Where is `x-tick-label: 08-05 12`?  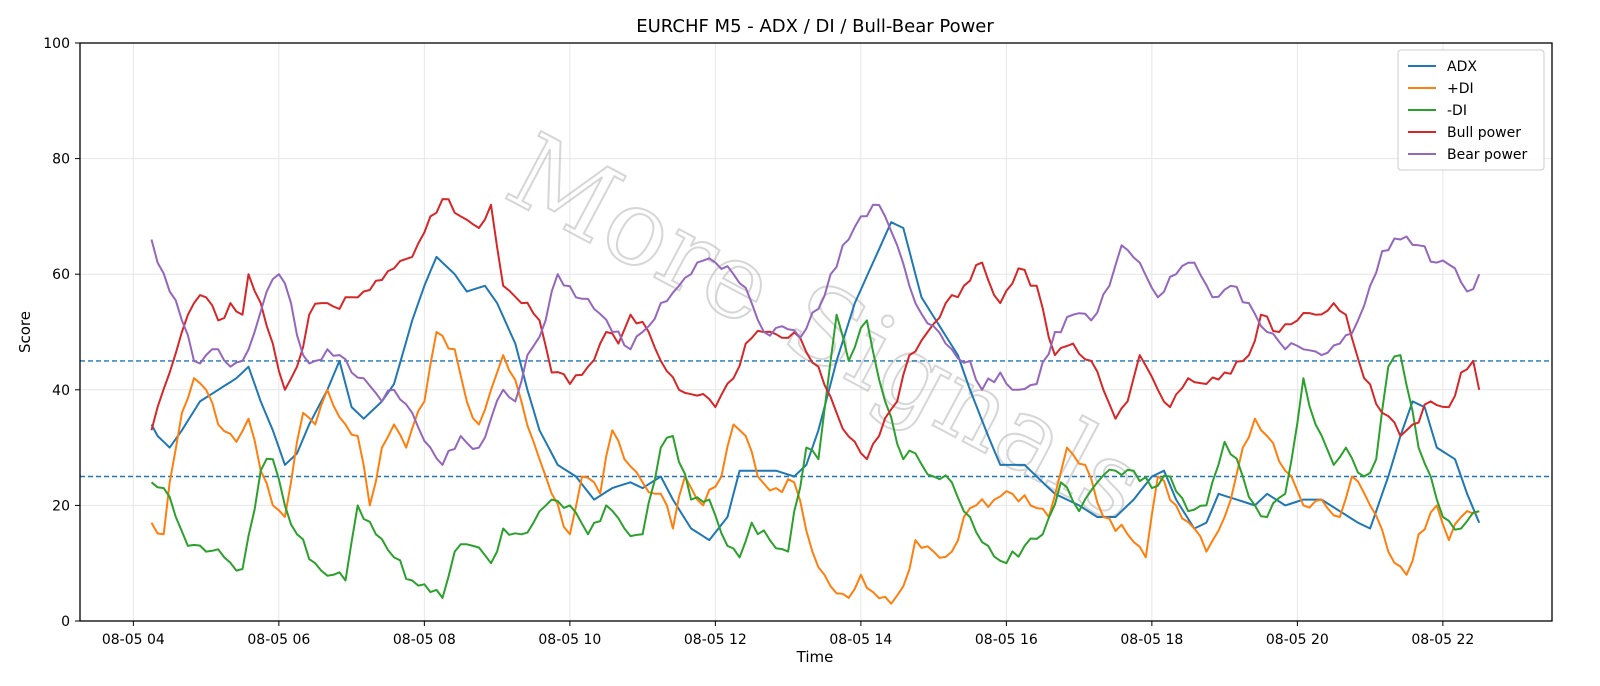 x-tick-label: 08-05 12 is located at coordinates (715, 640).